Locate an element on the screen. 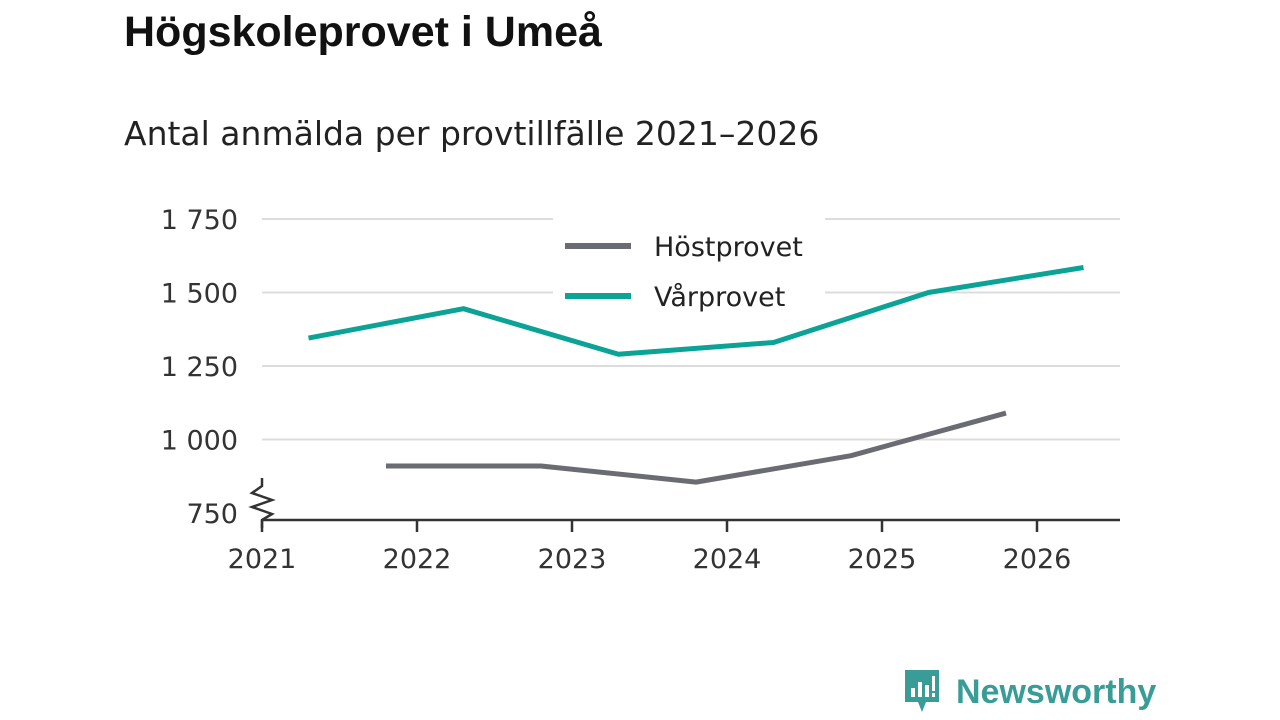 The image size is (1280, 720). x-tick-label: 2023 is located at coordinates (572, 559).